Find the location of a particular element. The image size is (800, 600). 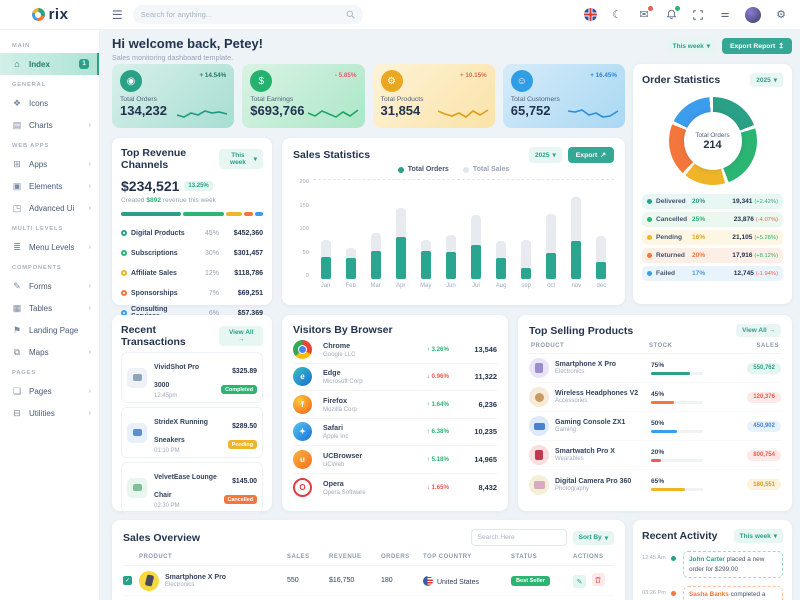

bars-area is located at coordinates (463, 229).